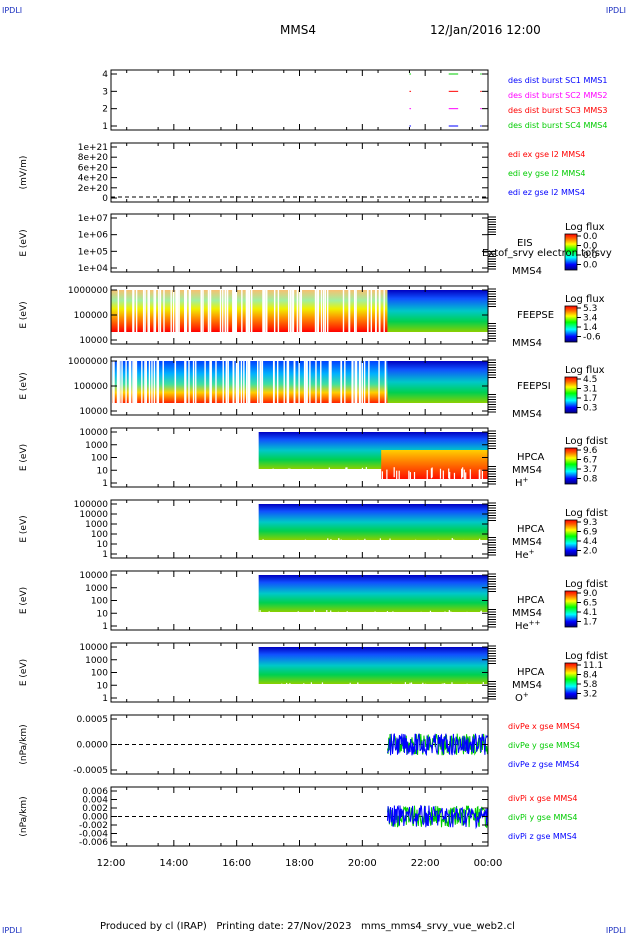 This screenshot has height=935, width=630. What do you see at coordinates (93, 843) in the screenshot?
I see `y-tick-label: -0.006` at bounding box center [93, 843].